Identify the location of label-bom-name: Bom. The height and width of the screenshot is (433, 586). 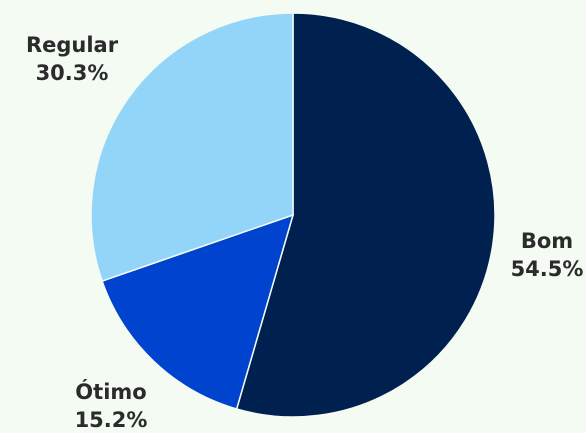
(547, 241).